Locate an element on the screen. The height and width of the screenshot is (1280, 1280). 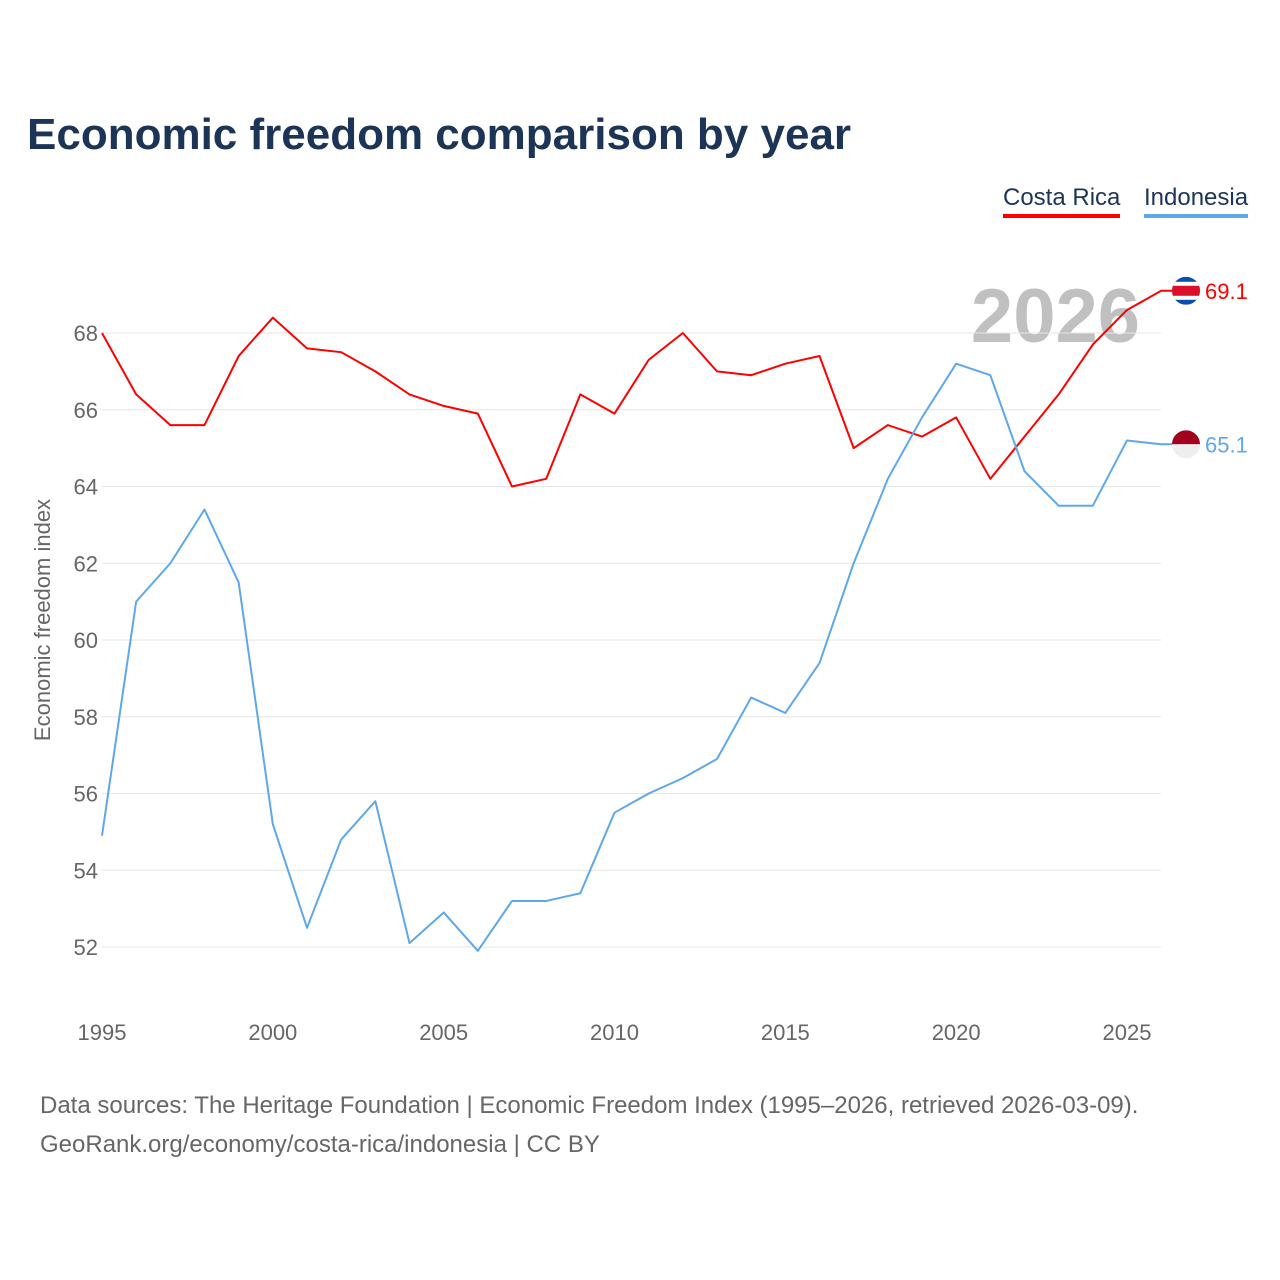
y-tick-label: 52 is located at coordinates (86, 947).